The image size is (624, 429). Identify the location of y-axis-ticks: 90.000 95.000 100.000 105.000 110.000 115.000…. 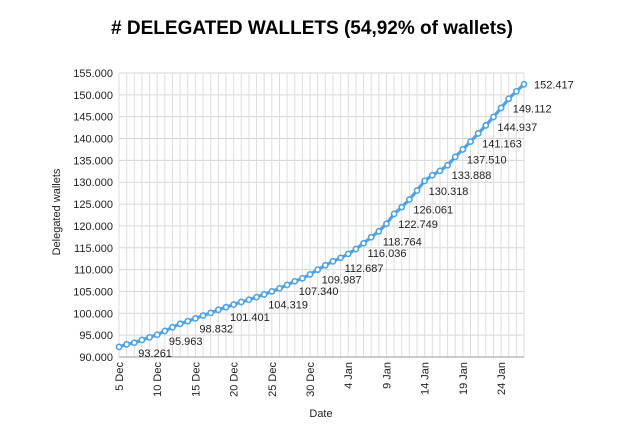
(93, 216).